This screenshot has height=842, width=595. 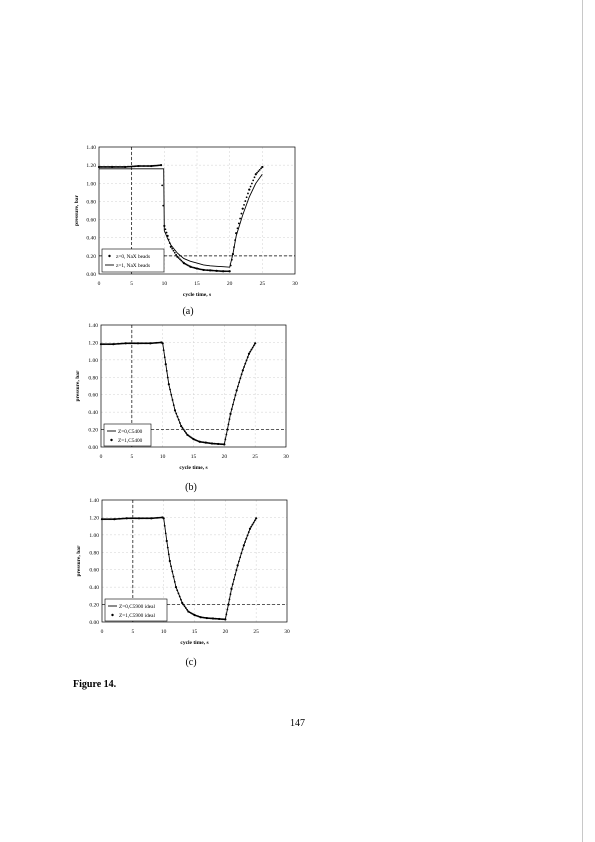 What do you see at coordinates (230, 284) in the screenshot?
I see `x-tick-label: 20` at bounding box center [230, 284].